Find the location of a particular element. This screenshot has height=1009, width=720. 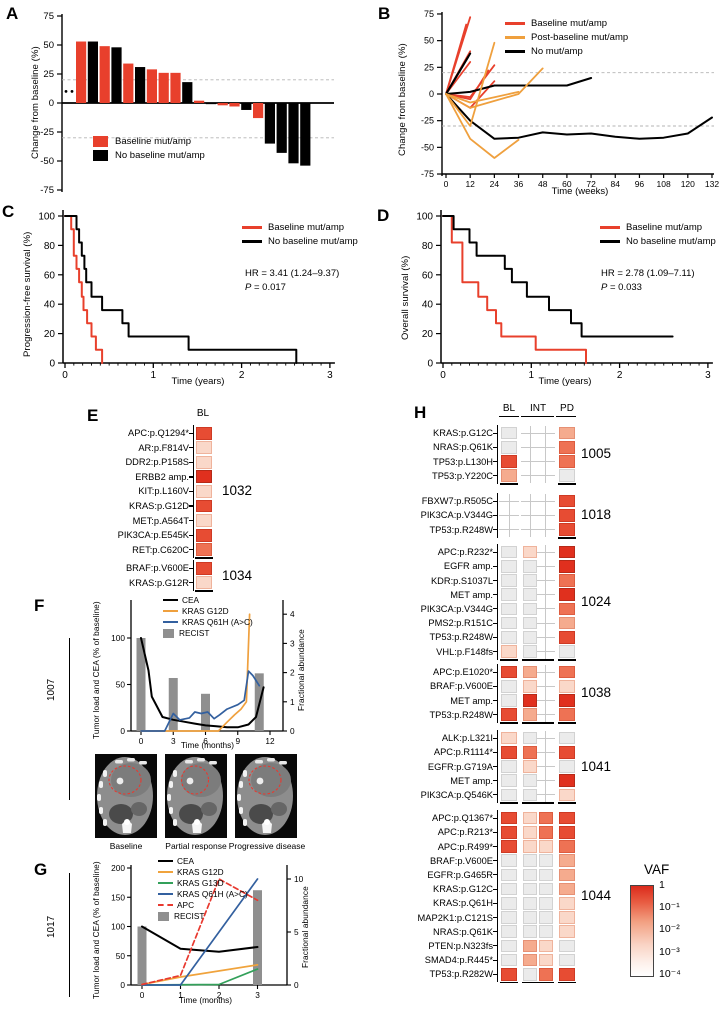

gene-label: TP53:p.R282W is located at coordinates (461, 974).